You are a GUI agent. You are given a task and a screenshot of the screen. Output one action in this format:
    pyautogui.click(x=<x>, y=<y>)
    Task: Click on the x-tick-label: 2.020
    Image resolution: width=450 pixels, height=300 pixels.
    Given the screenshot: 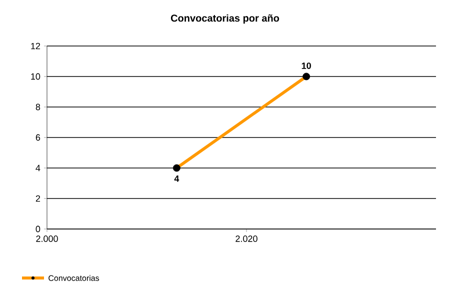 What is the action you would take?
    pyautogui.click(x=247, y=239)
    